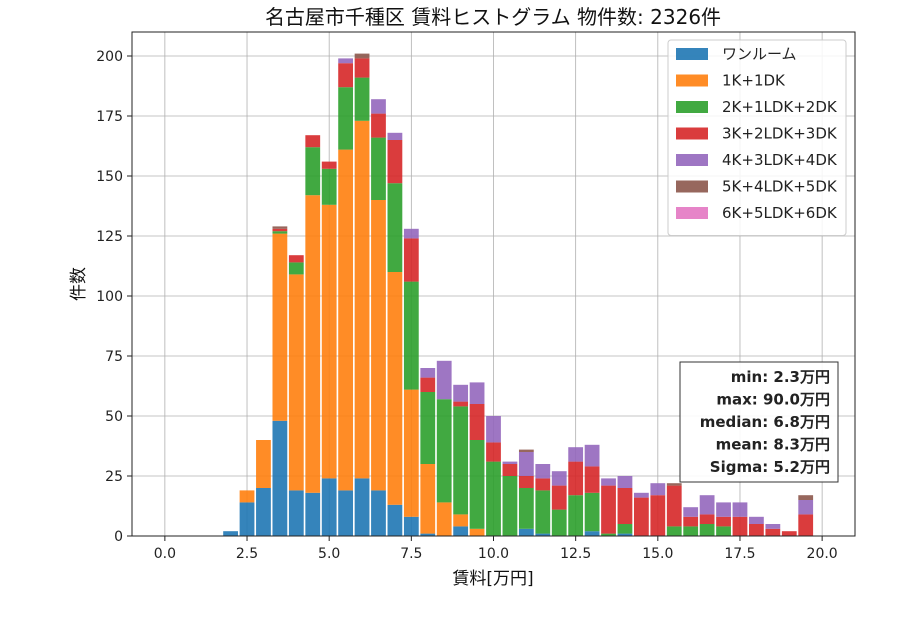  I want to click on y-tick-label: 175, so click(109, 117).